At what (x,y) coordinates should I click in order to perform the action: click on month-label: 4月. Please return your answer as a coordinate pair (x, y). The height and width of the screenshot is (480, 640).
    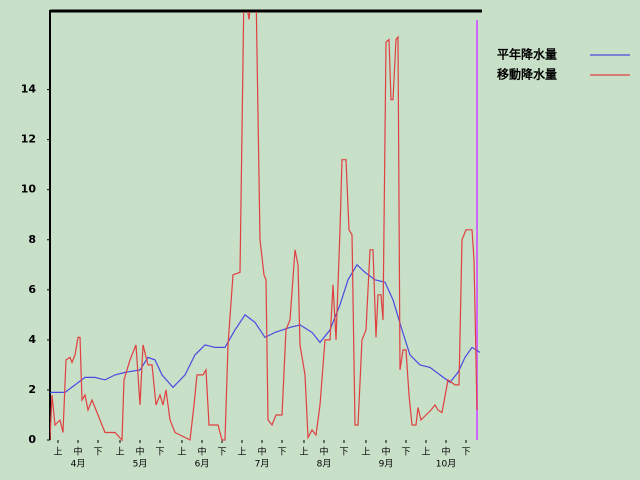
    Looking at the image, I should click on (78, 464).